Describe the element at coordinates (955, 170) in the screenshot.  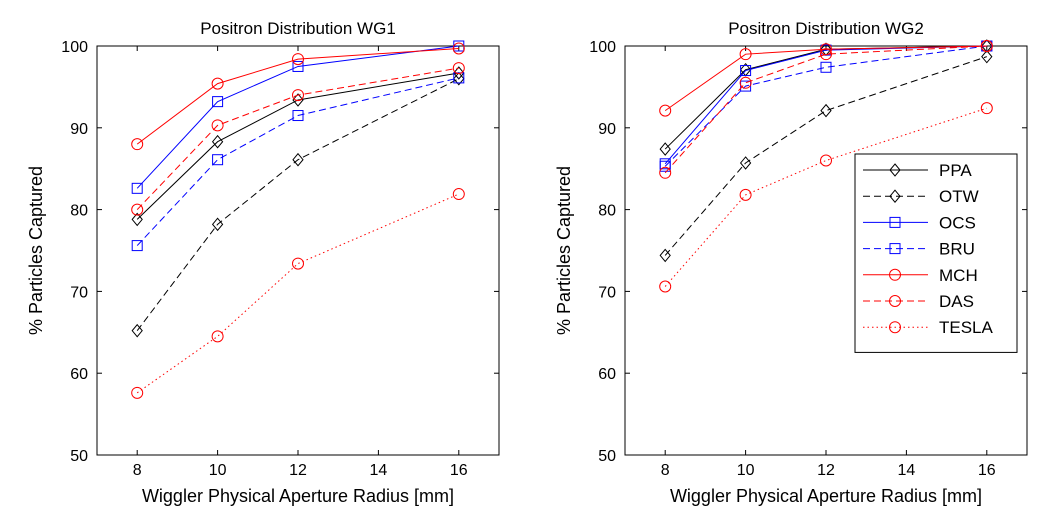
I see `legend-label: PPA` at that location.